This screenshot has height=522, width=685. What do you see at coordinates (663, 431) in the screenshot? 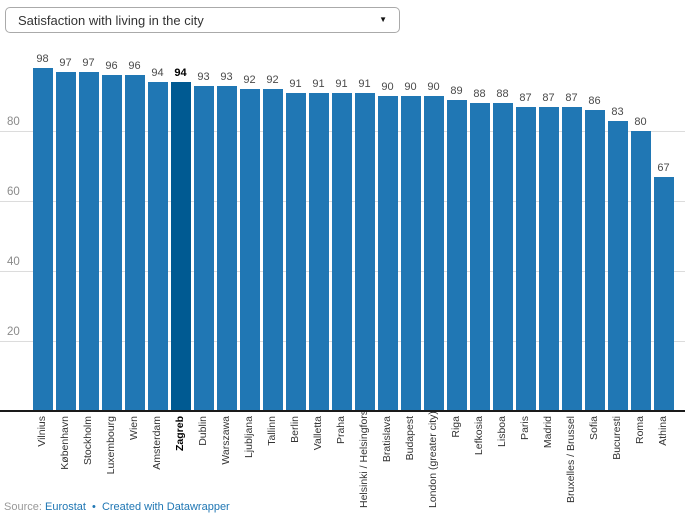
I see `bar-category-label: Athina` at bounding box center [663, 431].